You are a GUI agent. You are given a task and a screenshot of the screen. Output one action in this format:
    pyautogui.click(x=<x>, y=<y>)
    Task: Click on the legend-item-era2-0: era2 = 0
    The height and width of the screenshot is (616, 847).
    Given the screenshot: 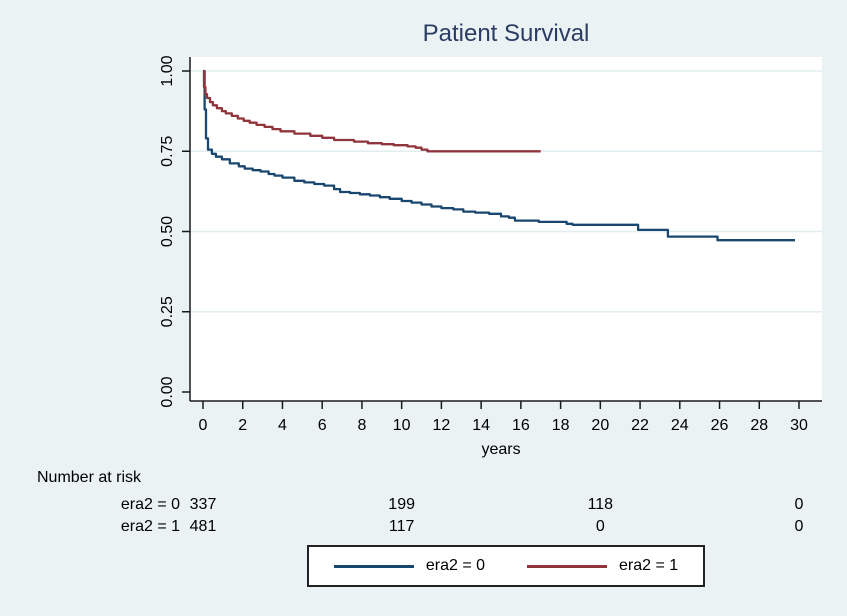 What is the action you would take?
    pyautogui.click(x=409, y=566)
    